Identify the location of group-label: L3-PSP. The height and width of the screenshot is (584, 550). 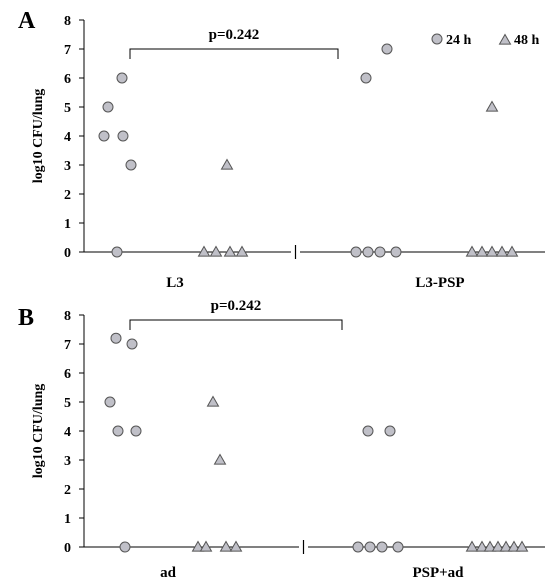
(439, 283).